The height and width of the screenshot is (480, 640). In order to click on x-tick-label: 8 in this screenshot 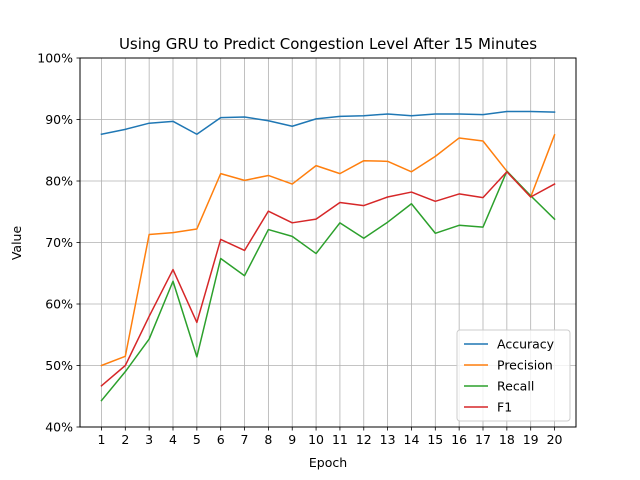, I will do `click(268, 439)`.